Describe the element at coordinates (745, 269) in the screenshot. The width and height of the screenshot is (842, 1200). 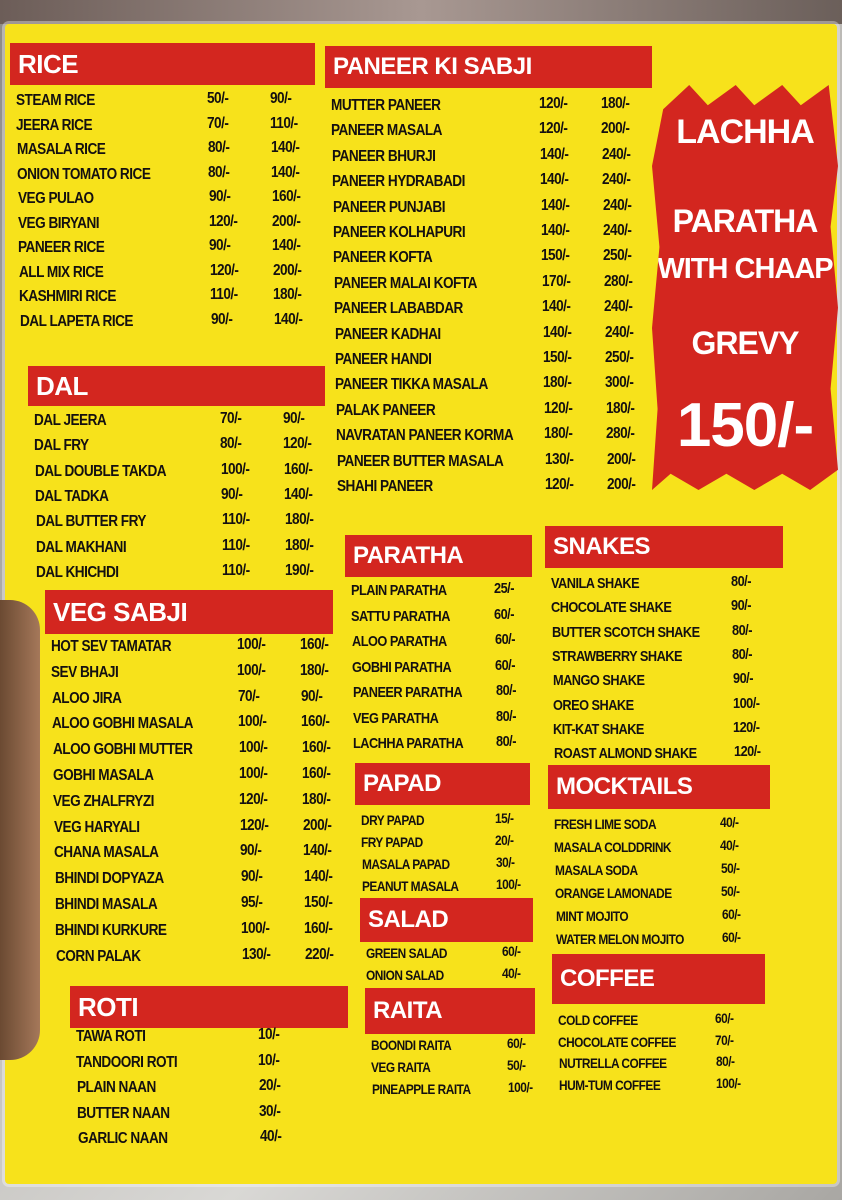
I see `promo-line: WITH CHAAP` at that location.